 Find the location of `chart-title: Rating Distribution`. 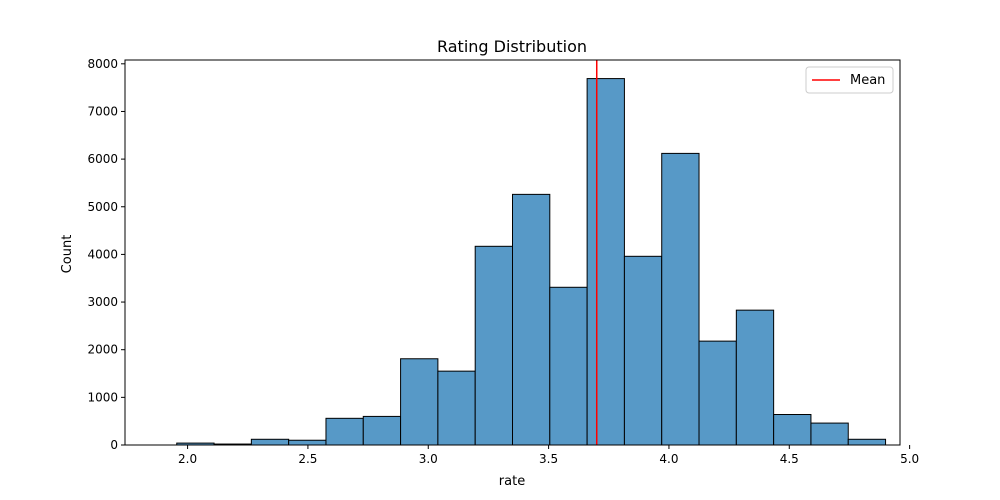

chart-title: Rating Distribution is located at coordinates (512, 46).